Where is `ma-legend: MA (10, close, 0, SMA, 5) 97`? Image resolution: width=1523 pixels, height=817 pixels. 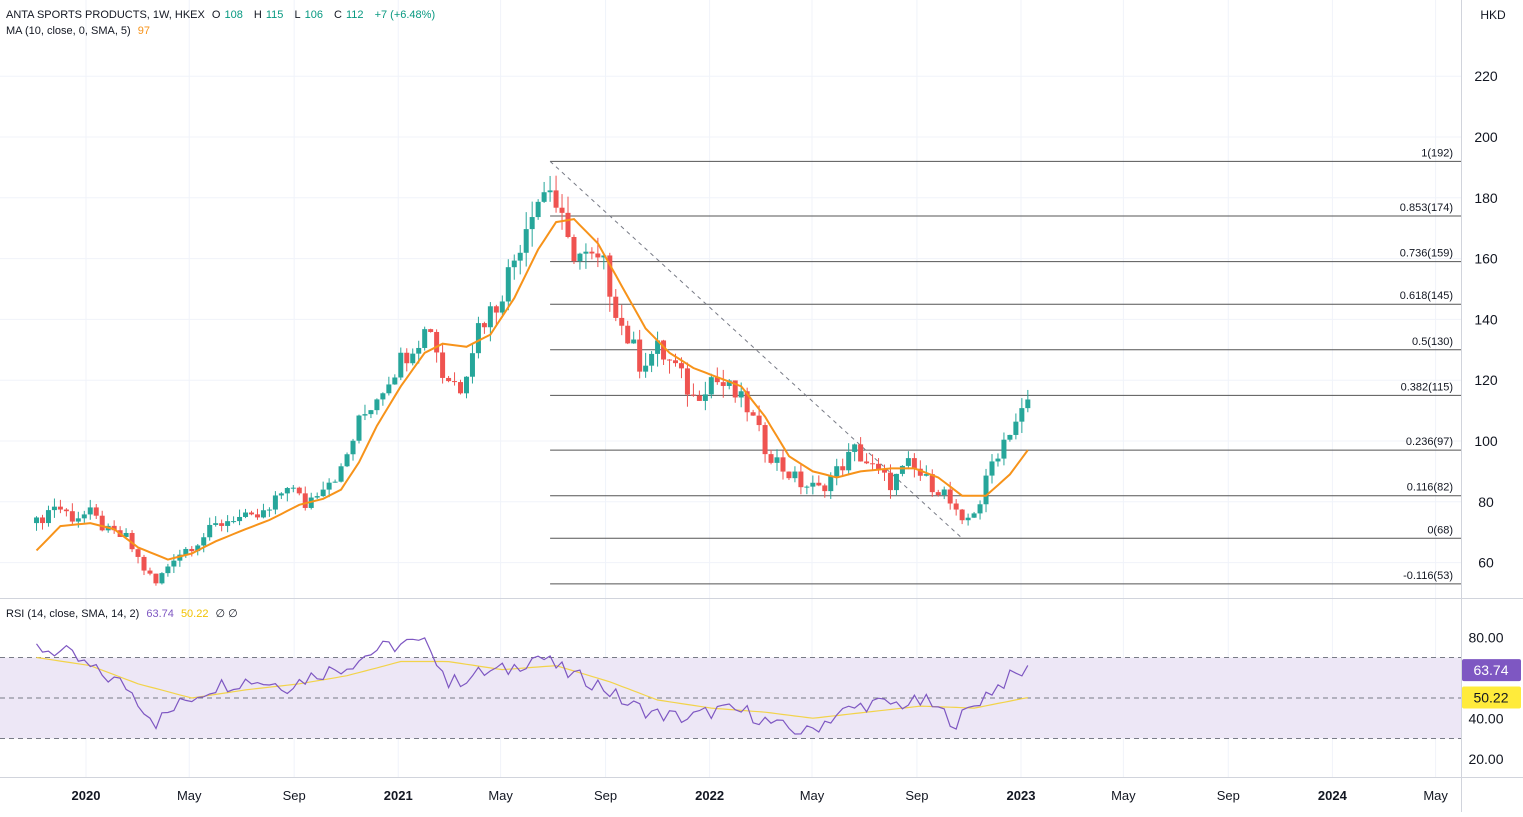
ma-legend: MA (10, close, 0, SMA, 5) 97 is located at coordinates (80, 31).